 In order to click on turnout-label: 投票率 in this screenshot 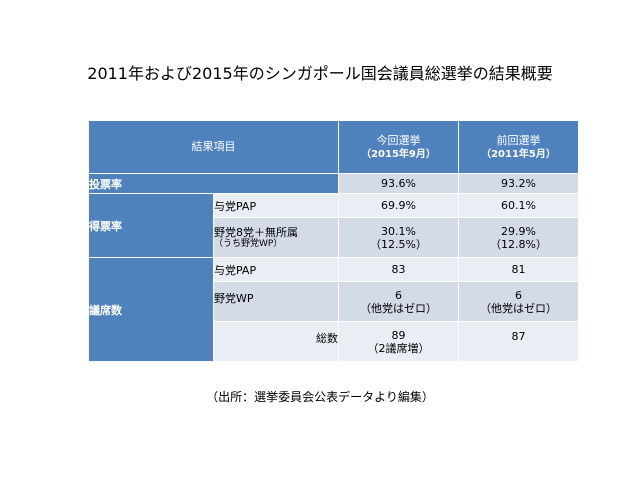, I will do `click(213, 183)`.